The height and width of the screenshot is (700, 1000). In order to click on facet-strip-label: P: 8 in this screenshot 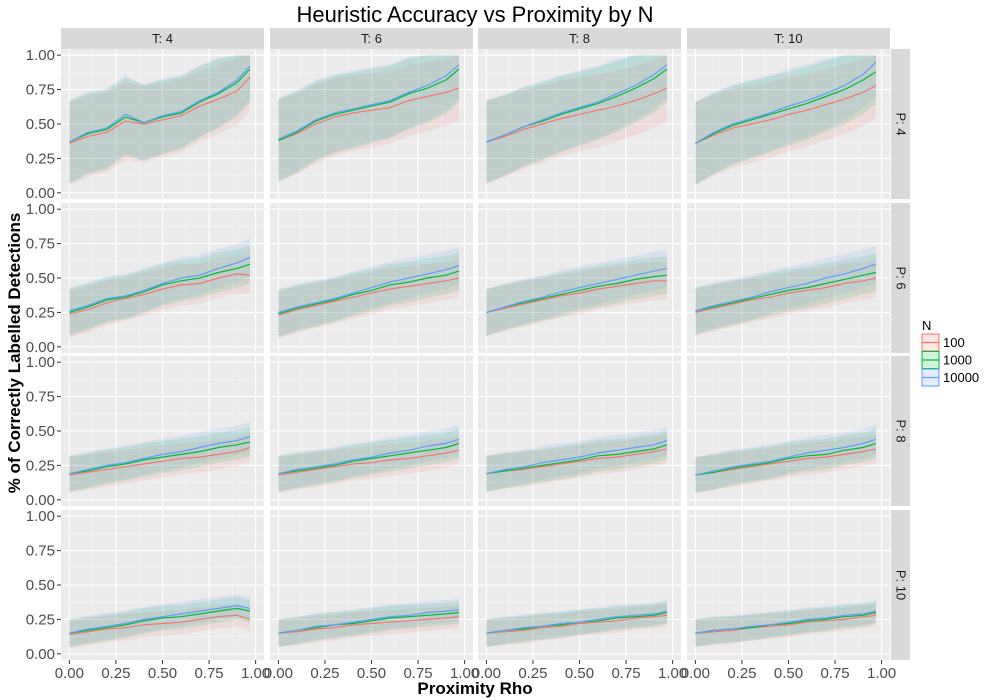, I will do `click(901, 430)`.